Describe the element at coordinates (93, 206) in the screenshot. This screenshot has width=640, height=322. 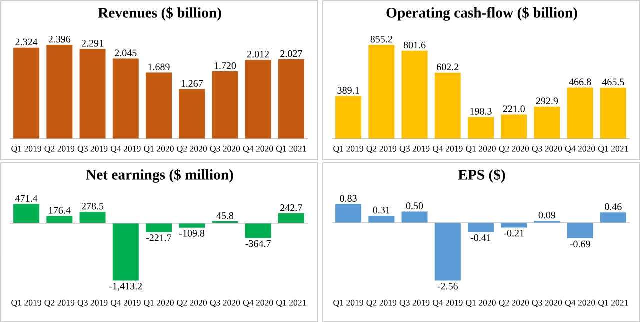
I see `data-label: 278.5` at that location.